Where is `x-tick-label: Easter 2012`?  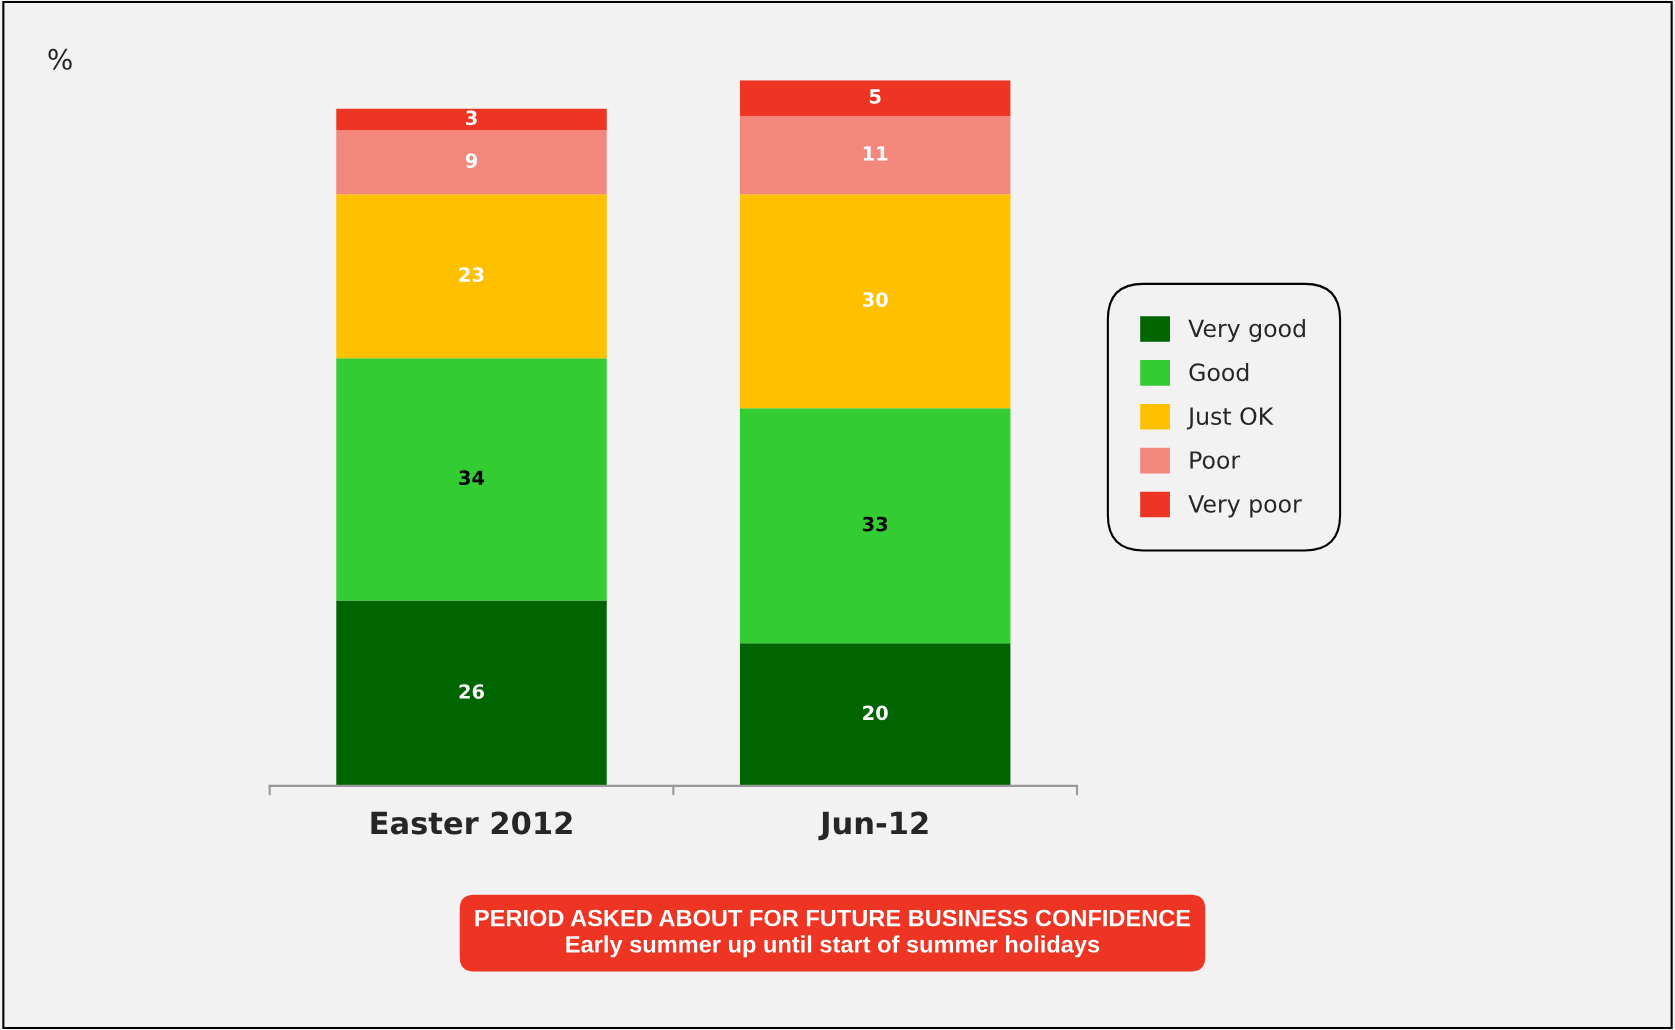 x-tick-label: Easter 2012 is located at coordinates (471, 823).